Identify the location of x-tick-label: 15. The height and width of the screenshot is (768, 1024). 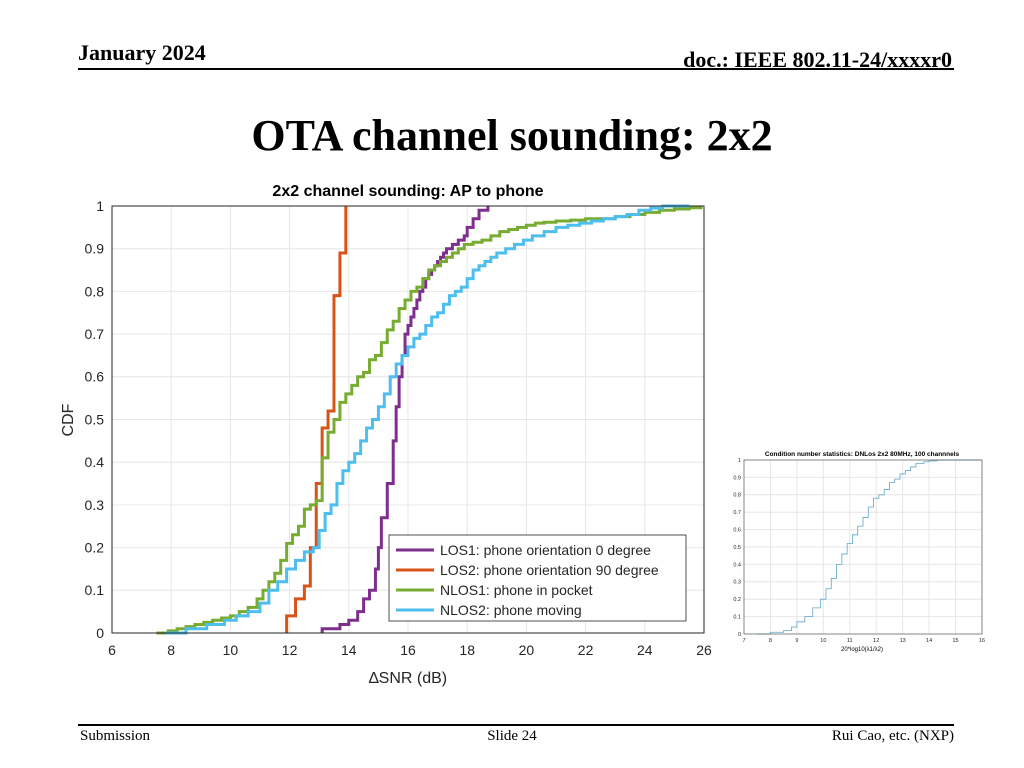
(955, 641).